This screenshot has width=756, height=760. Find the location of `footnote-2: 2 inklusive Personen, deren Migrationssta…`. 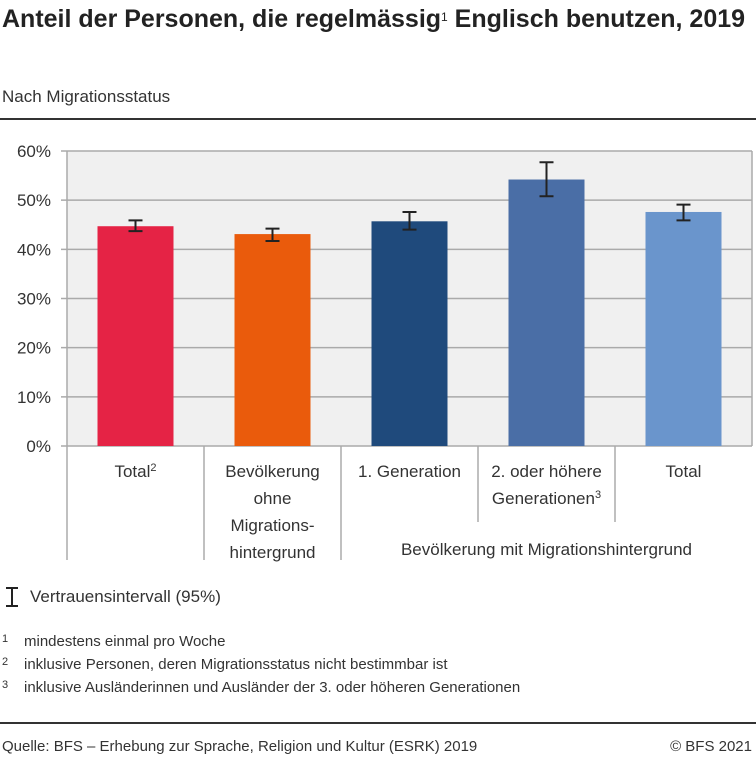

footnote-2: 2 inklusive Personen, deren Migrationssta… is located at coordinates (225, 664).